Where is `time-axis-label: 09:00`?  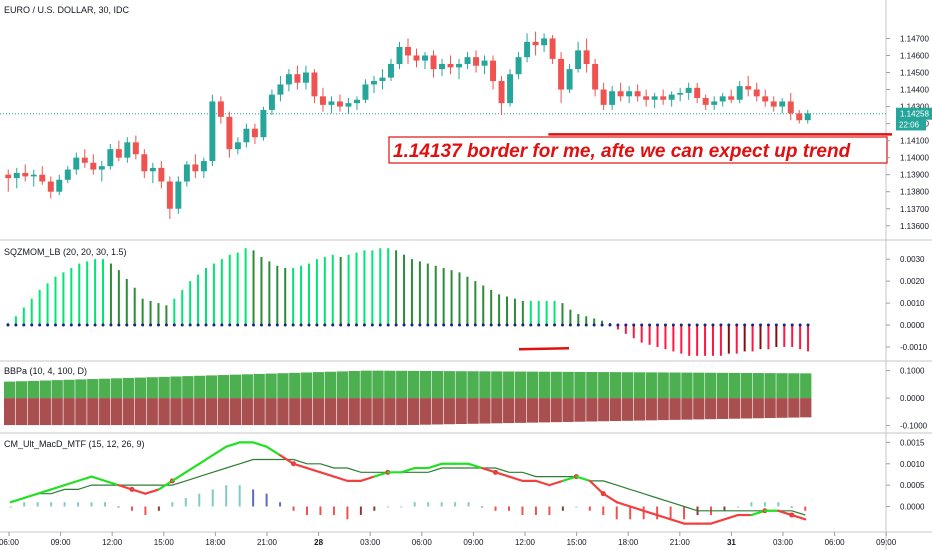 time-axis-label: 09:00 is located at coordinates (473, 542).